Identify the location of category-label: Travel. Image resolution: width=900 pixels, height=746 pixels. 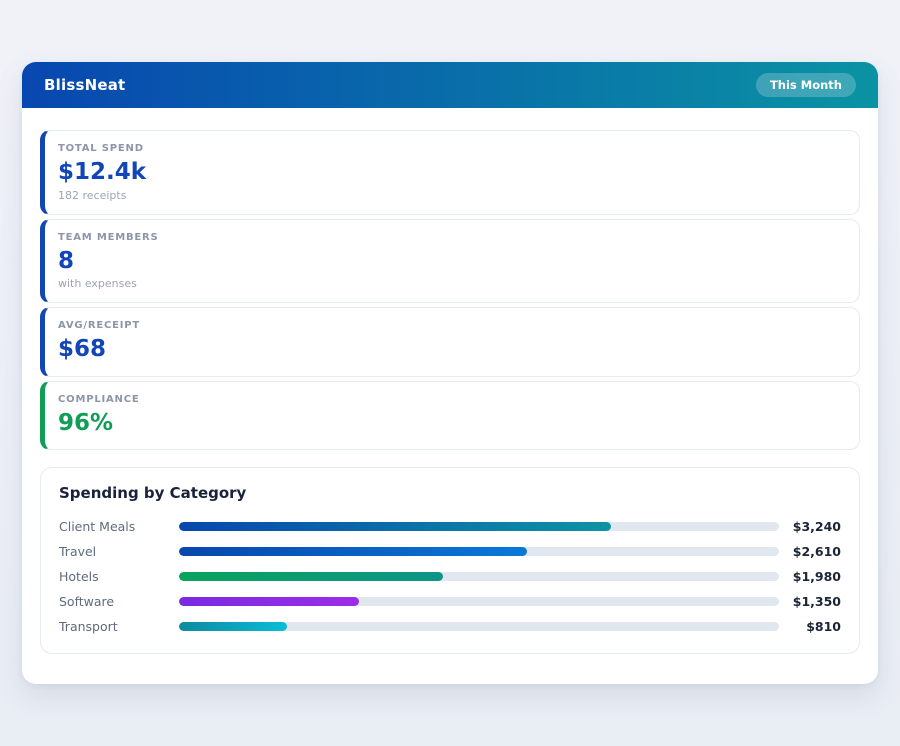
(78, 552).